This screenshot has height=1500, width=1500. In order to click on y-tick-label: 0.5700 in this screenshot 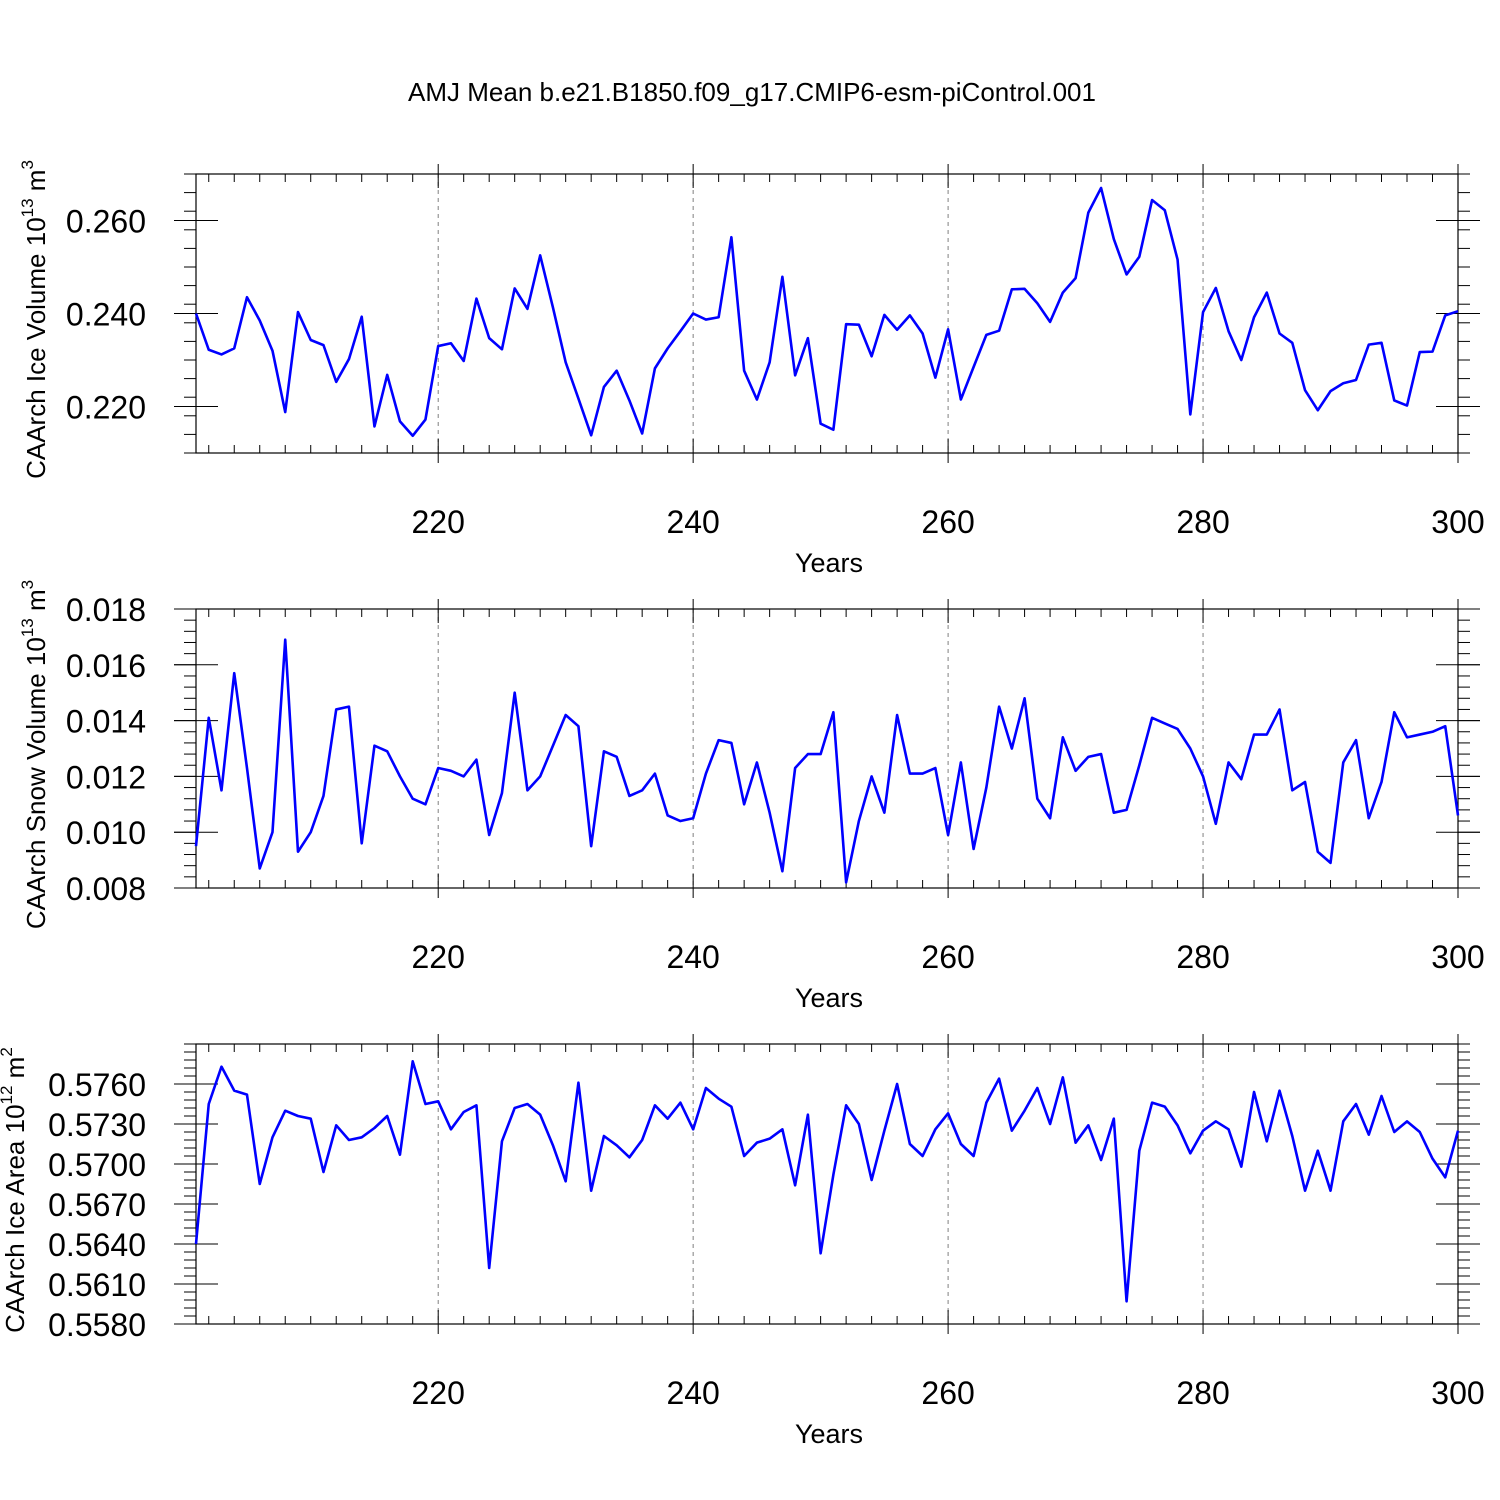, I will do `click(97, 1165)`.